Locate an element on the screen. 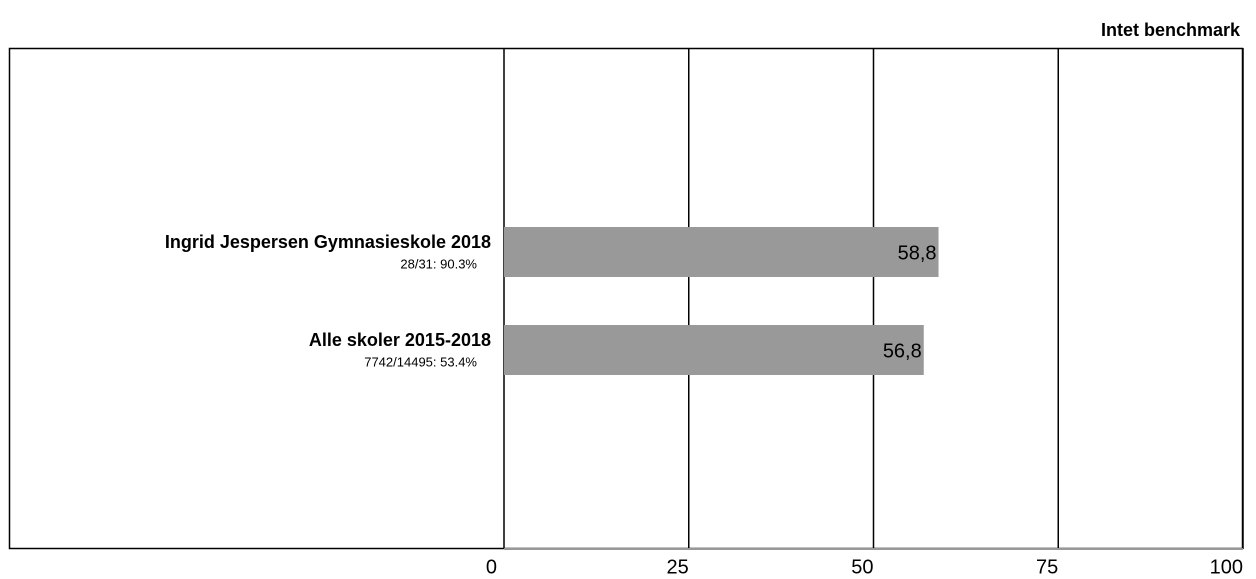 This screenshot has height=579, width=1256. category-label: Alle skoler 2015-2018 is located at coordinates (400, 340).